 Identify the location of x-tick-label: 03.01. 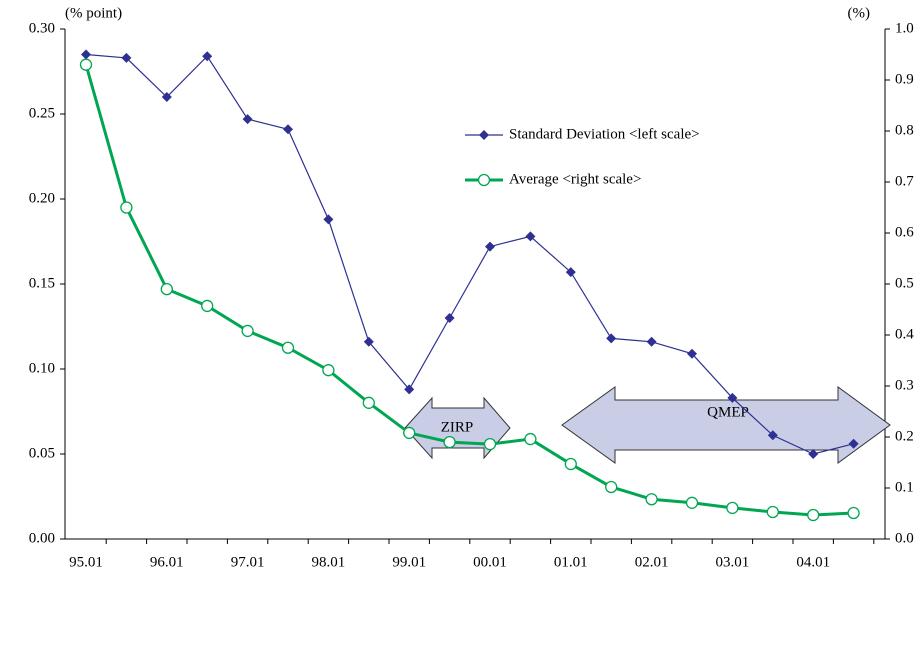
(733, 562).